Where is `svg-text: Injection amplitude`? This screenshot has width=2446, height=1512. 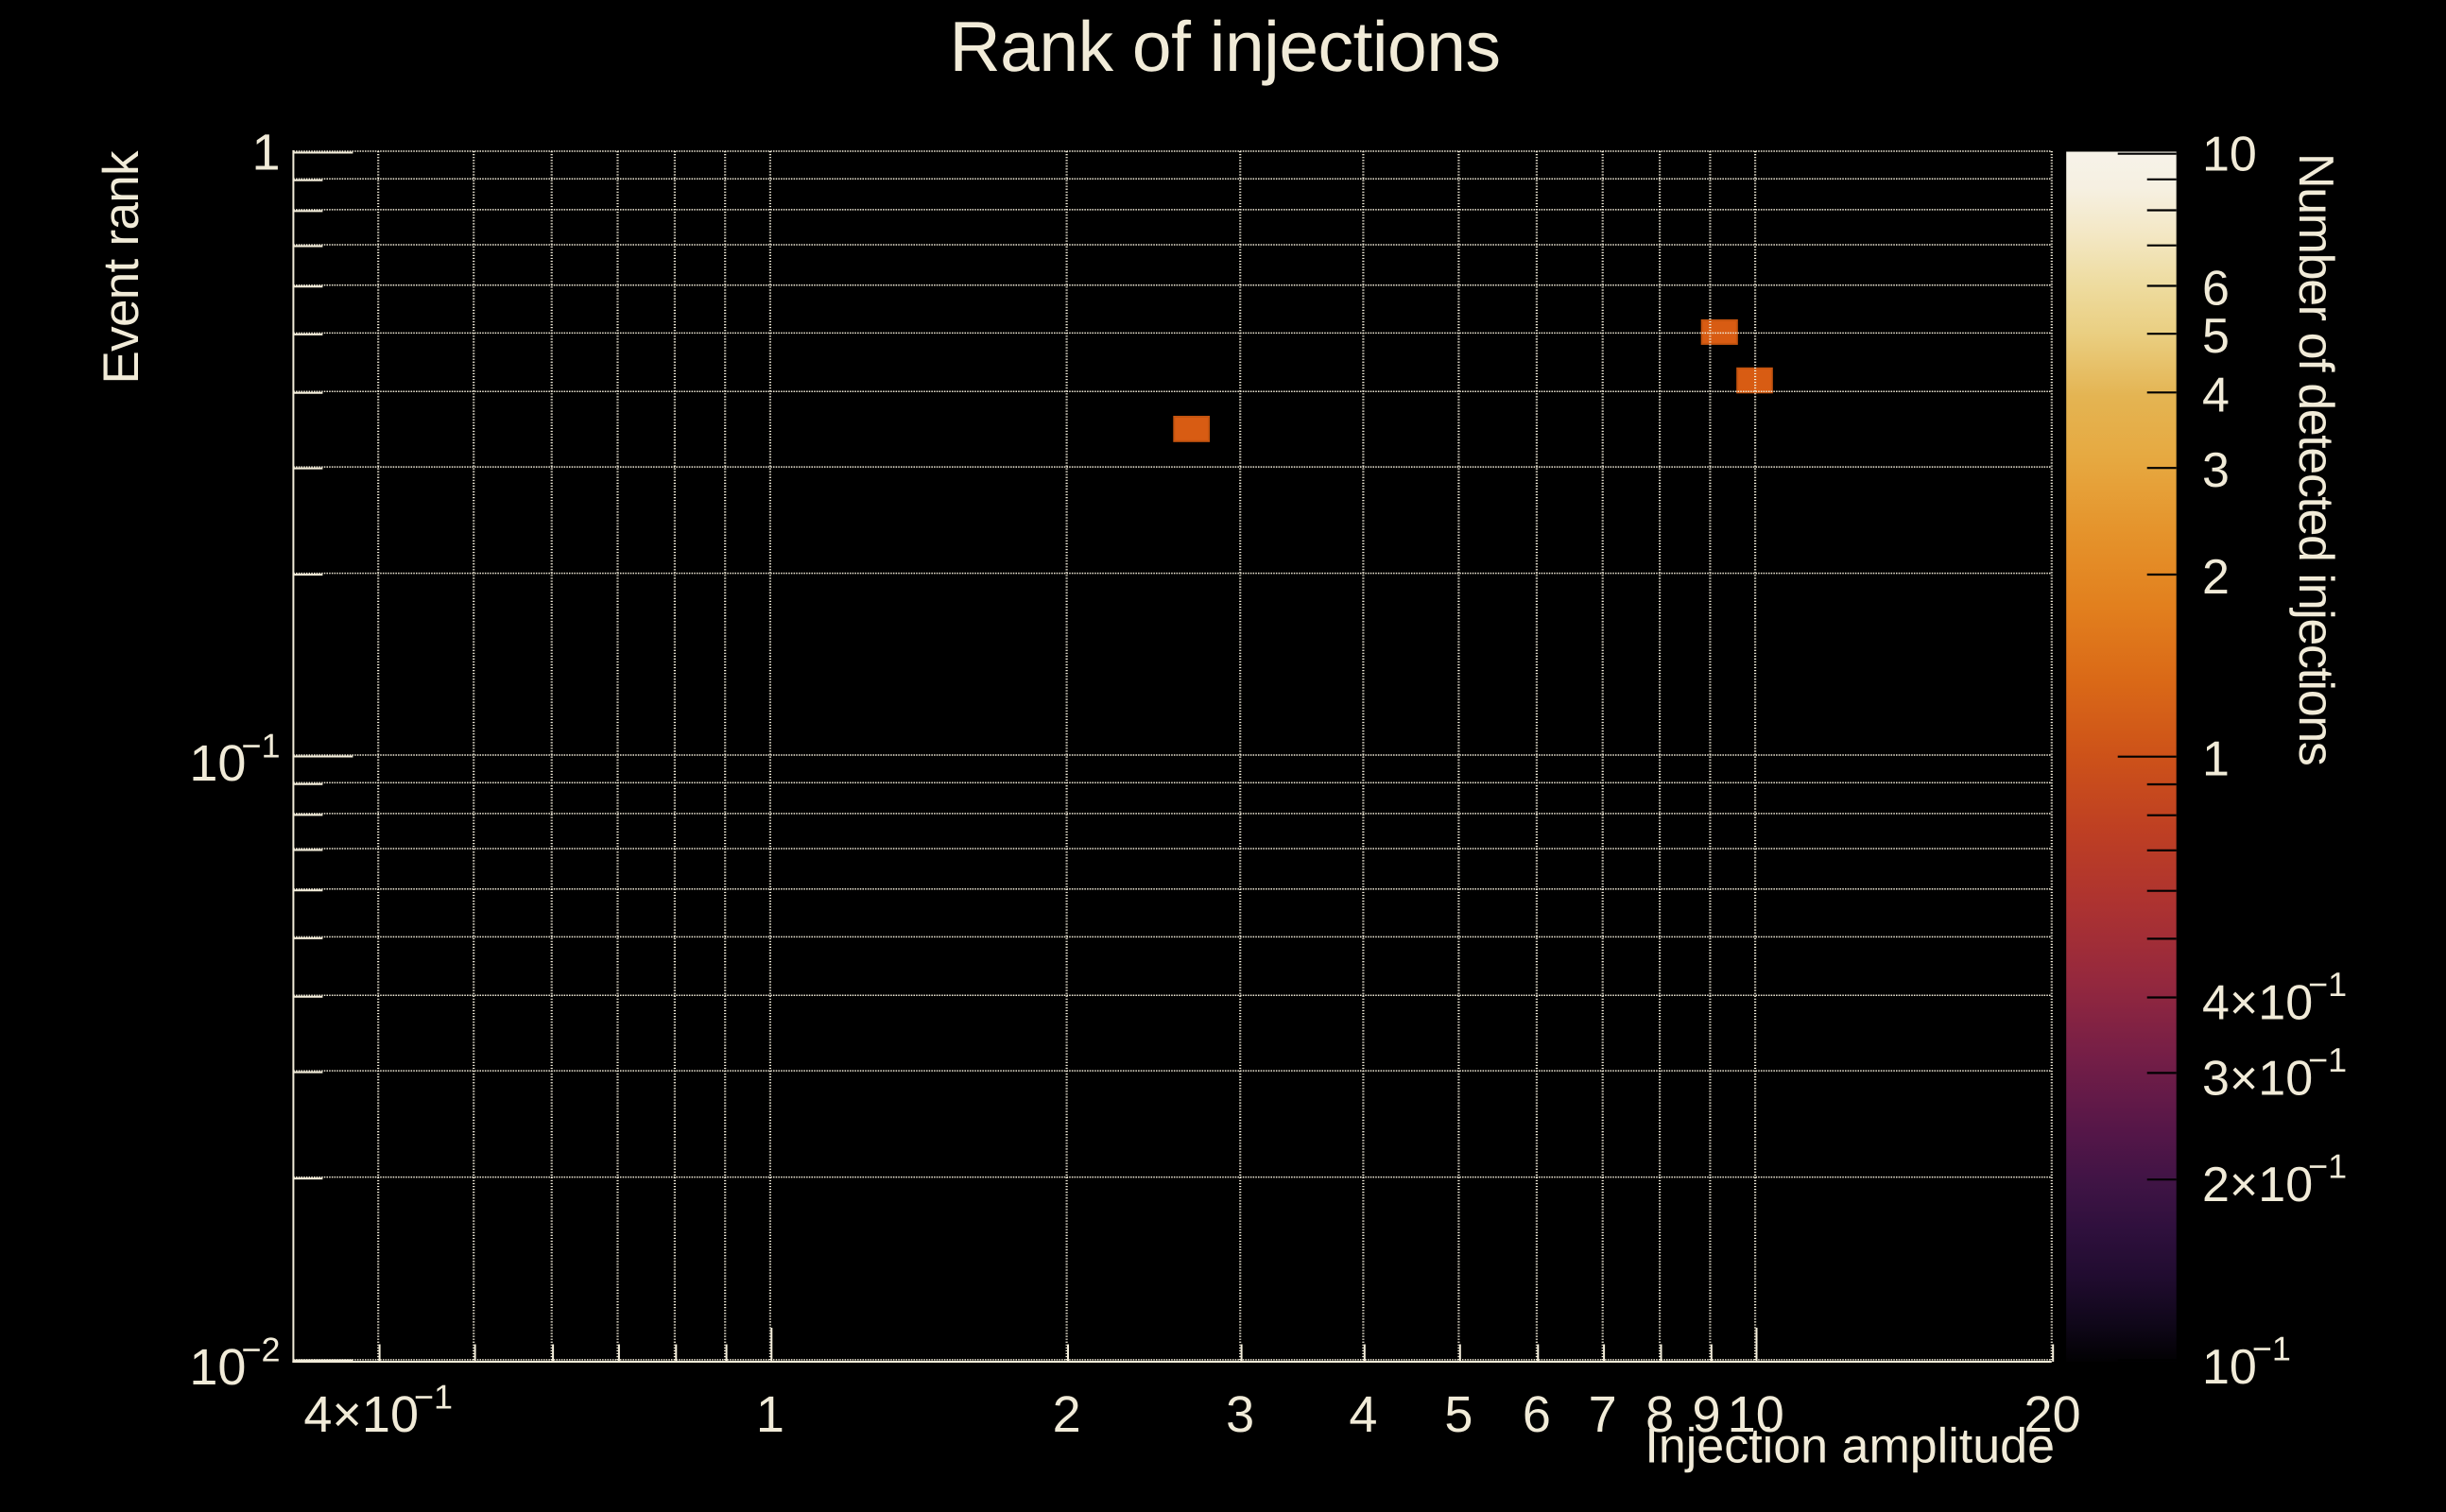
svg-text: Injection amplitude is located at coordinates (1850, 1446).